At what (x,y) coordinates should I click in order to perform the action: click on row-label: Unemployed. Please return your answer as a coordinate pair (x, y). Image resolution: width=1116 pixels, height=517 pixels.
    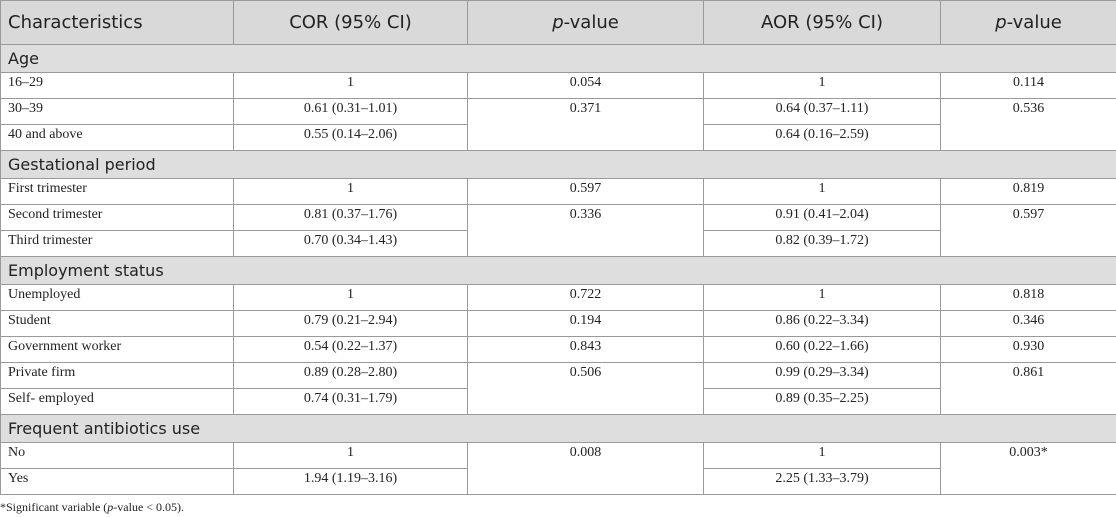
    Looking at the image, I should click on (117, 297).